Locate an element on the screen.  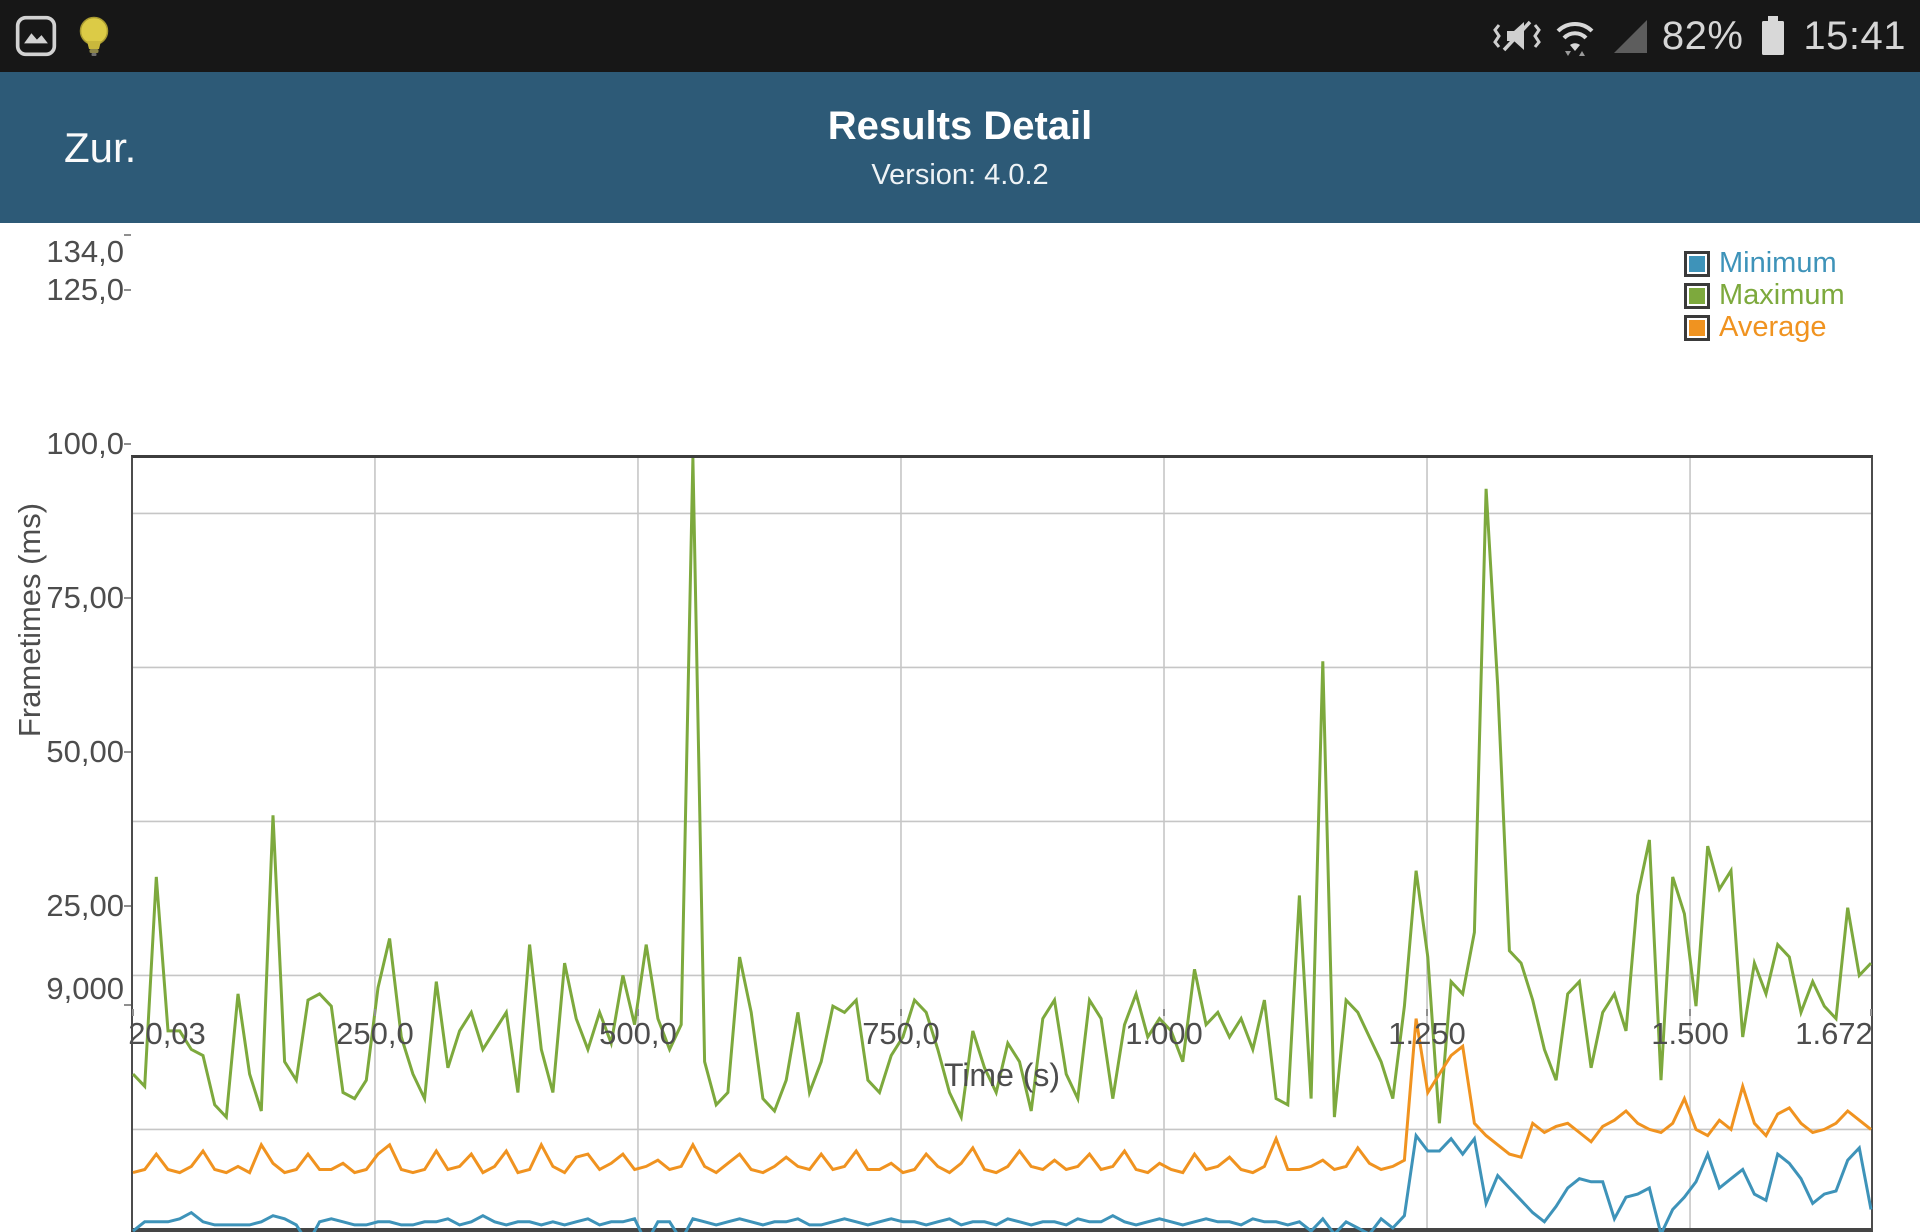
y-tick-label: 50,00 is located at coordinates (85, 752).